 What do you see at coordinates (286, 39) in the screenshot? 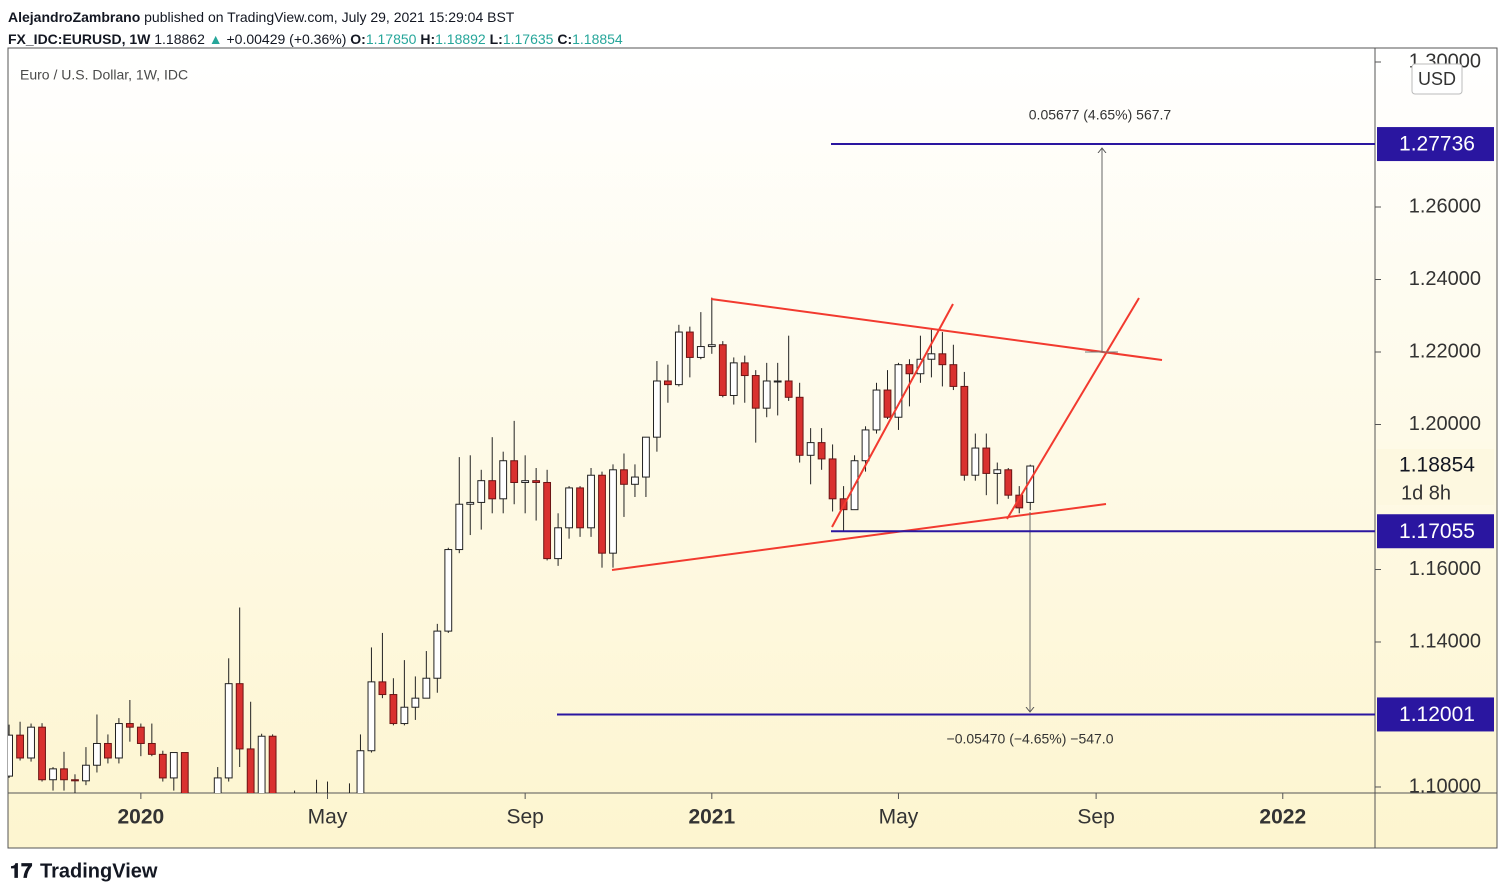
I see `change: +0.00429 (+0.36%)` at bounding box center [286, 39].